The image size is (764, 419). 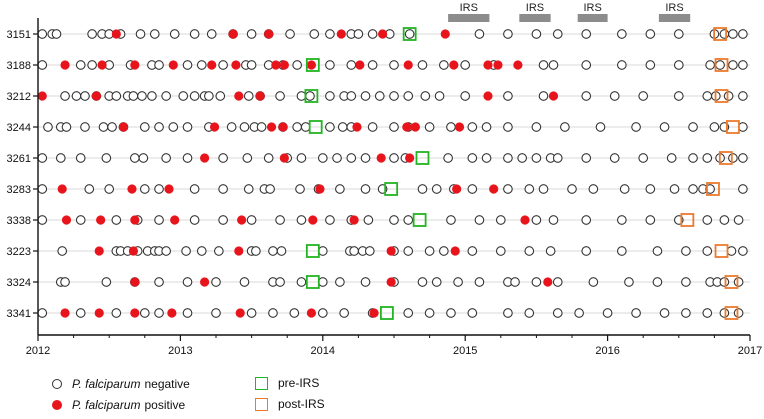 What do you see at coordinates (167, 384) in the screenshot?
I see `legend-negative-label: negative` at bounding box center [167, 384].